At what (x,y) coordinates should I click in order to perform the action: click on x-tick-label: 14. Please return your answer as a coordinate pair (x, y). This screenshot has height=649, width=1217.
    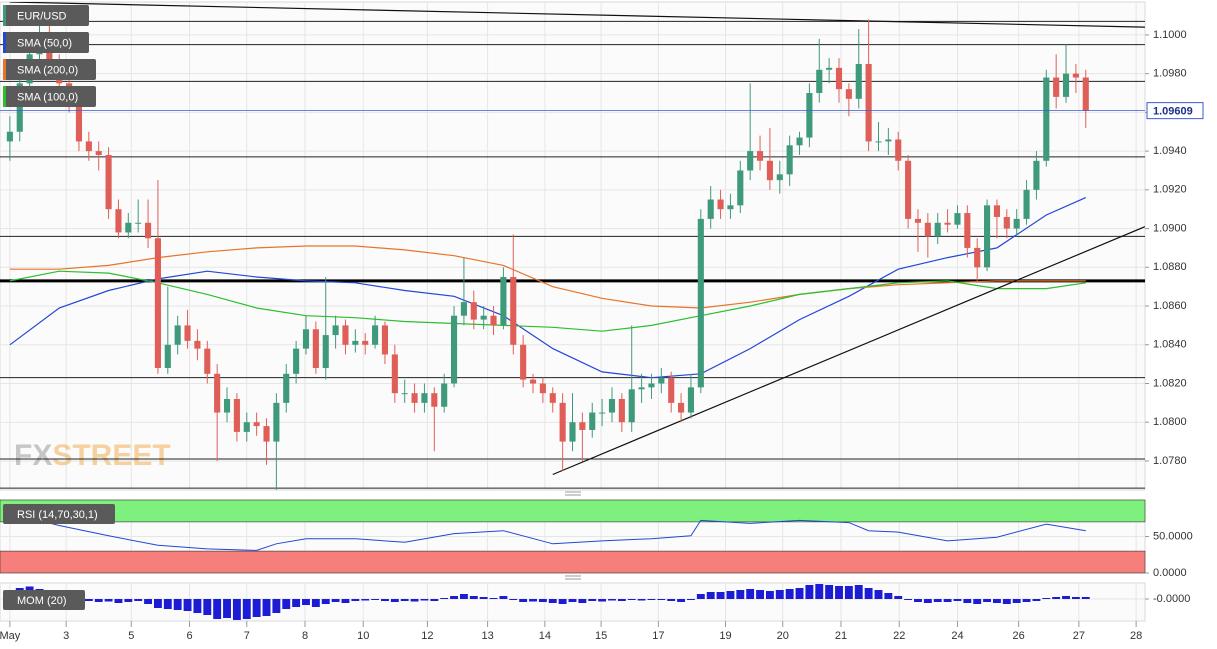
    Looking at the image, I should click on (545, 636).